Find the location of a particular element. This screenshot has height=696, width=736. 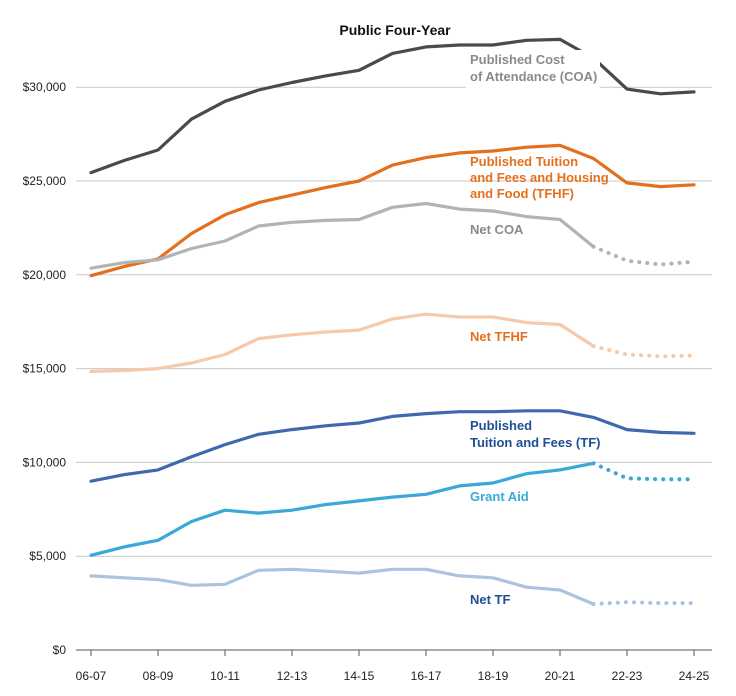

label-background is located at coordinates (533, 70).